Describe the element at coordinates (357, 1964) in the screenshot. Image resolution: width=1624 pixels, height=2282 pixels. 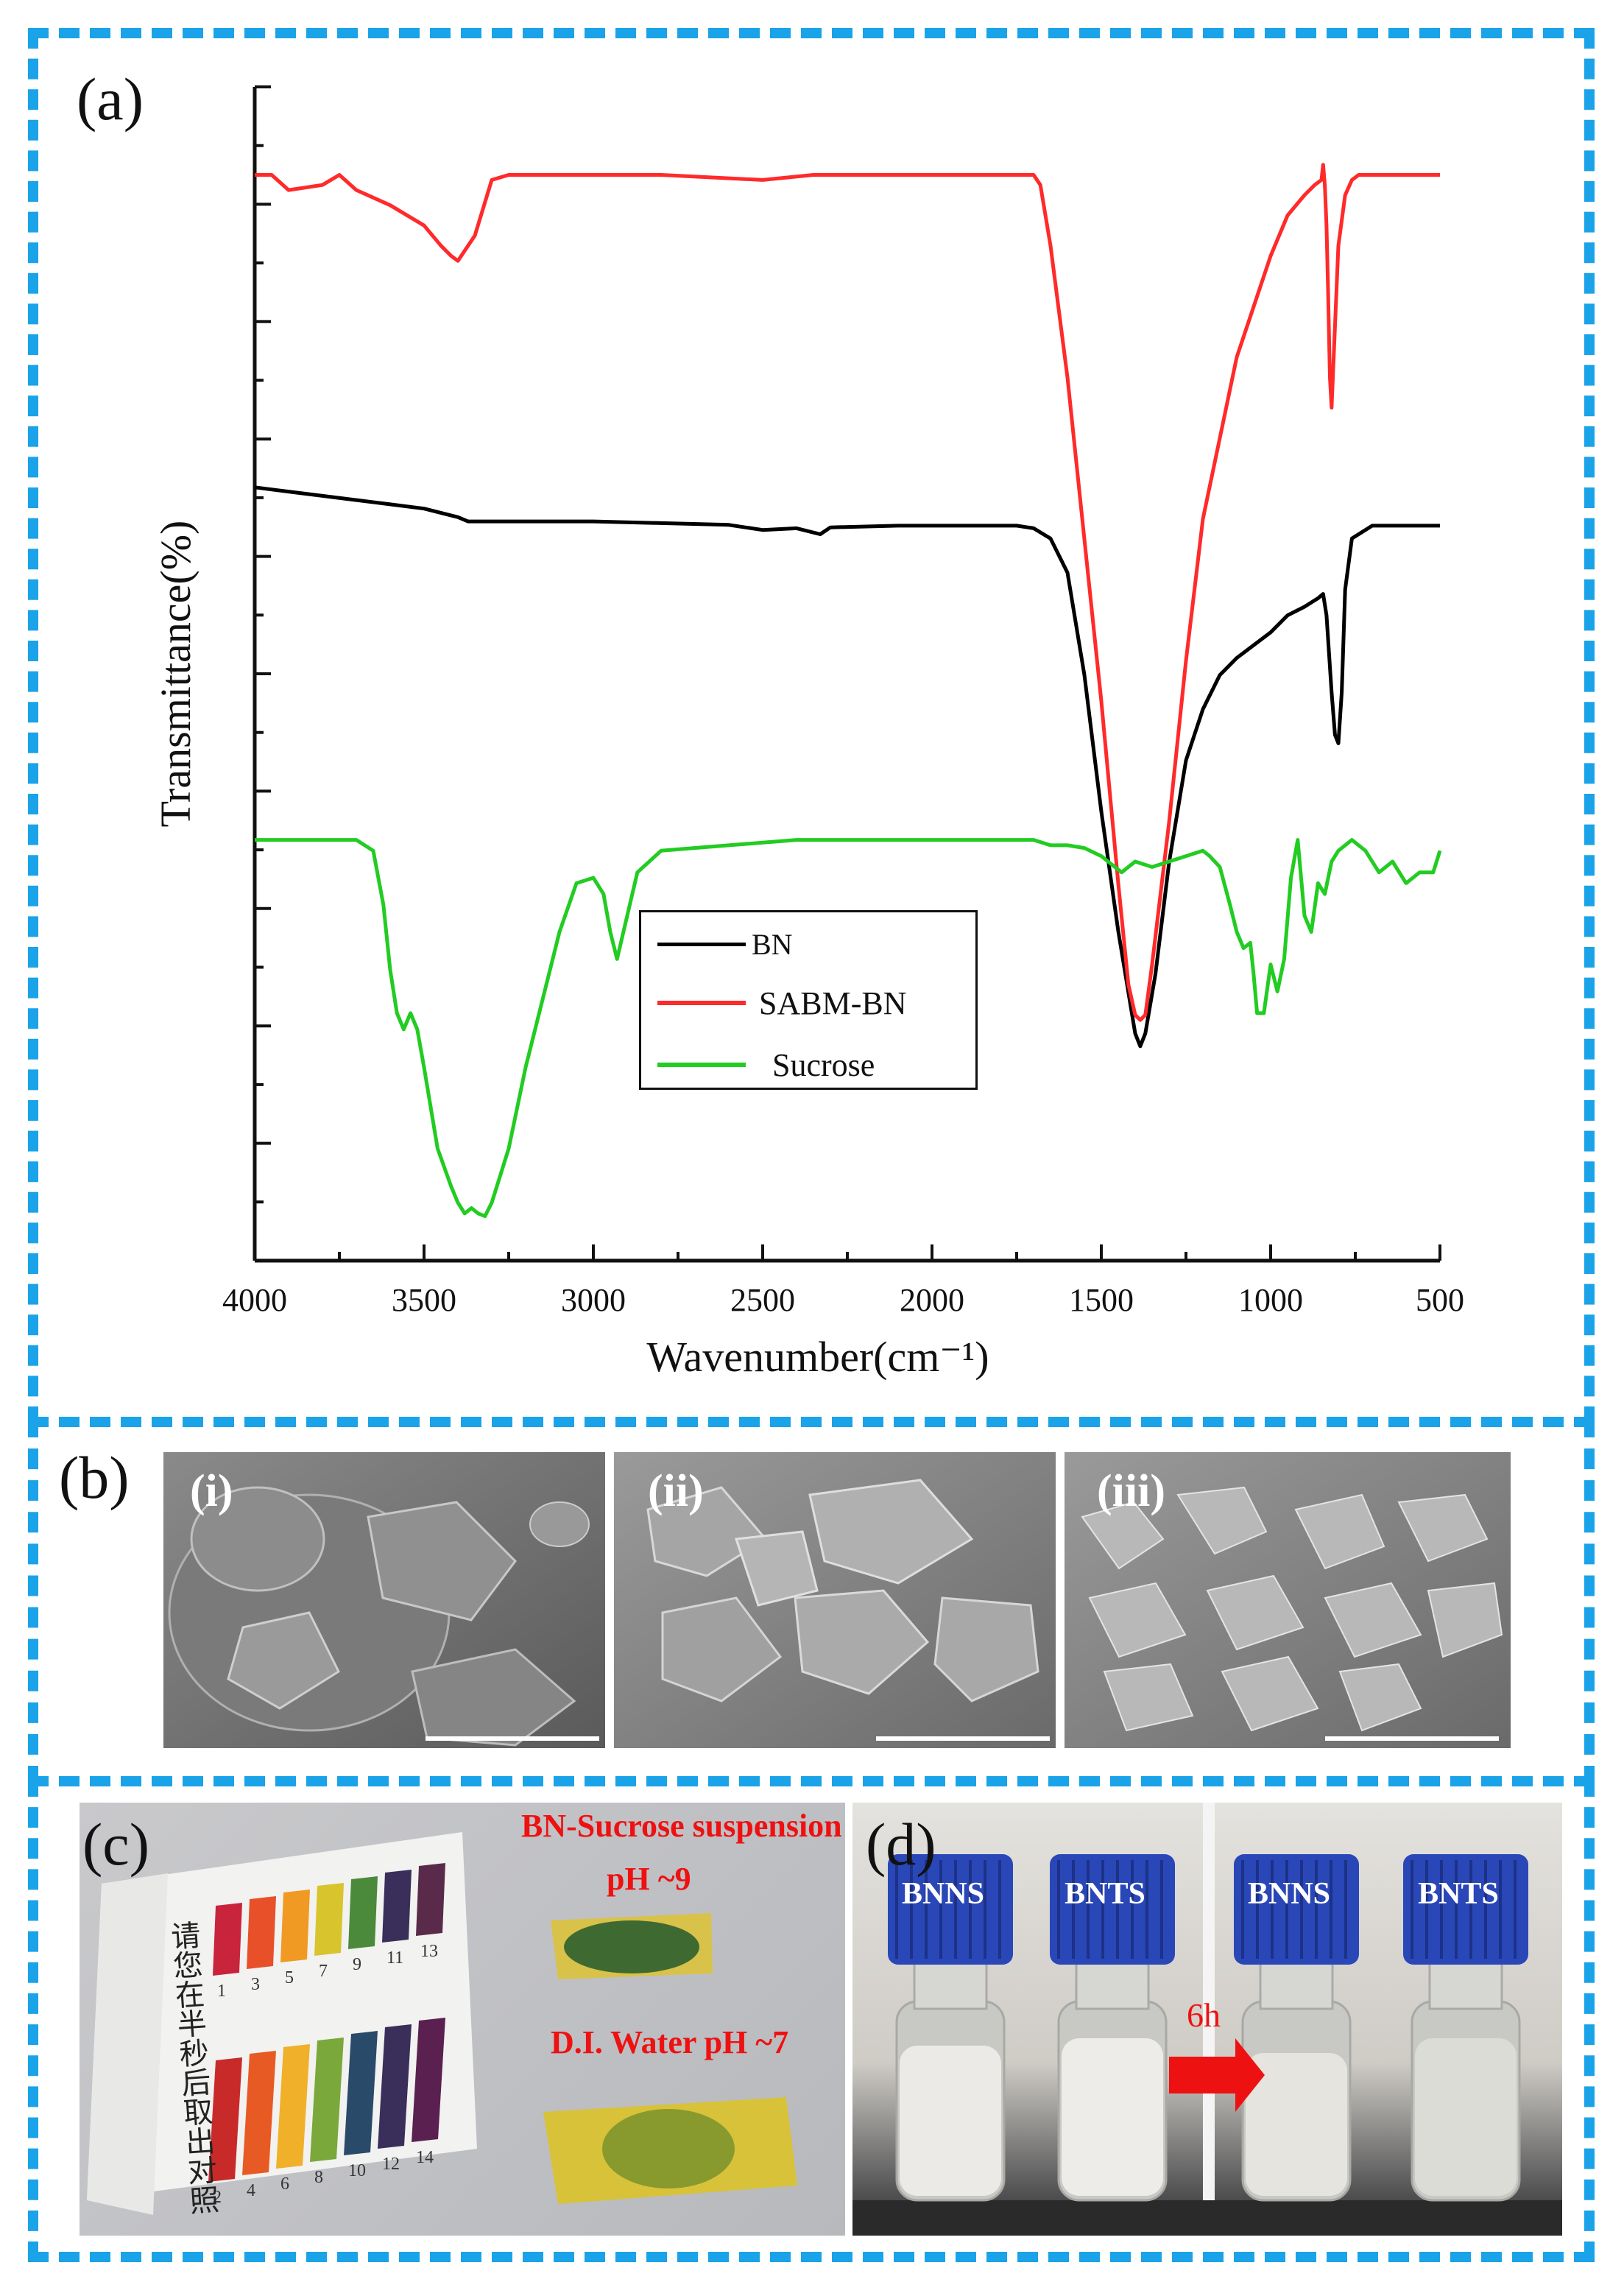
I see `ph-row1-number: 9` at that location.